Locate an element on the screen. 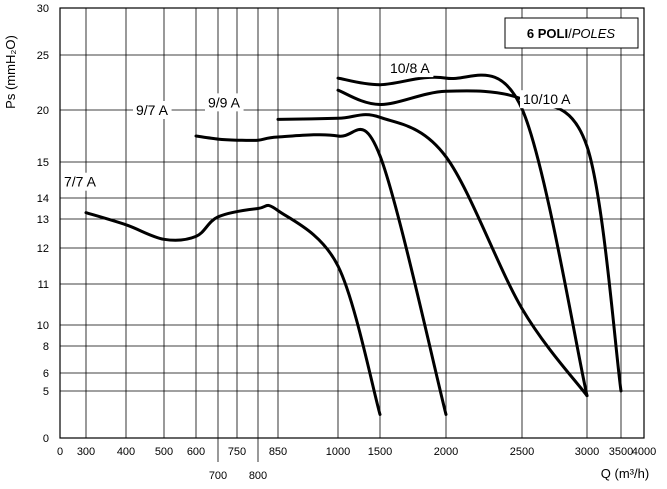 This screenshot has height=489, width=667. x-tick-label-0: 0 is located at coordinates (60, 452).